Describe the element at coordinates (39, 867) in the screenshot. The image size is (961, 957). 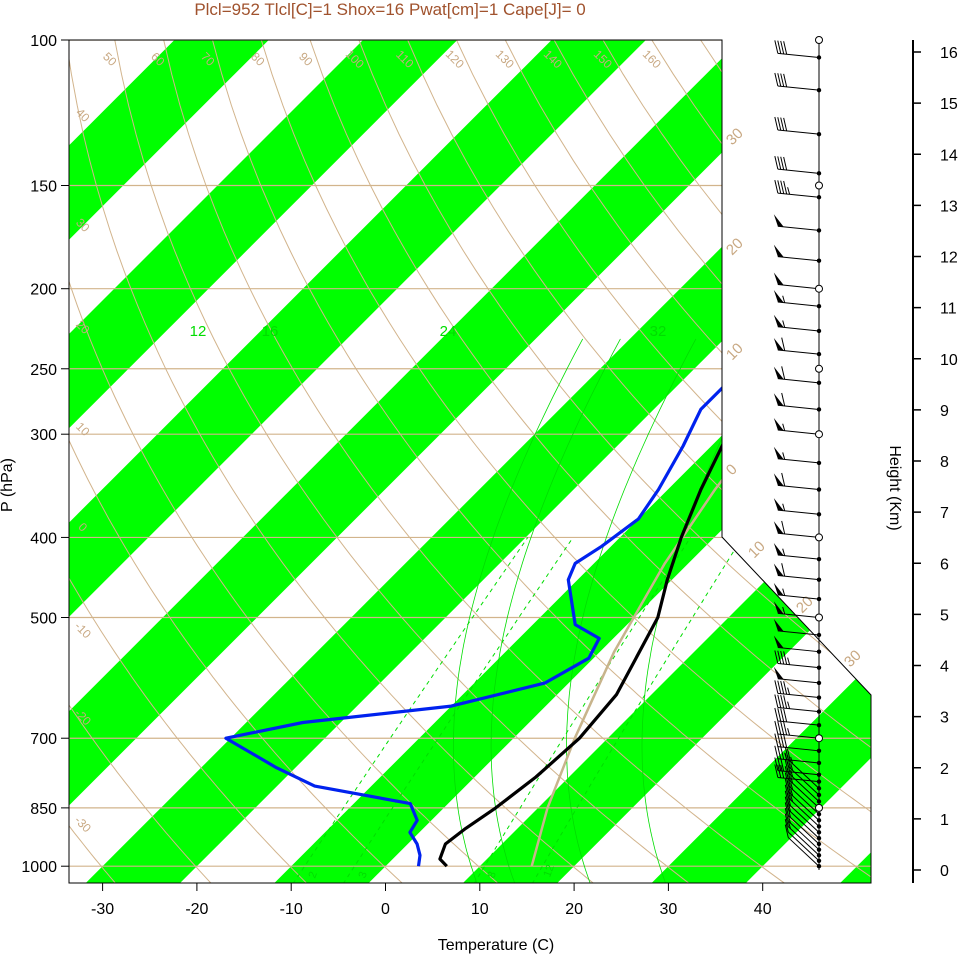
I see `y-tick-label: 1000` at that location.